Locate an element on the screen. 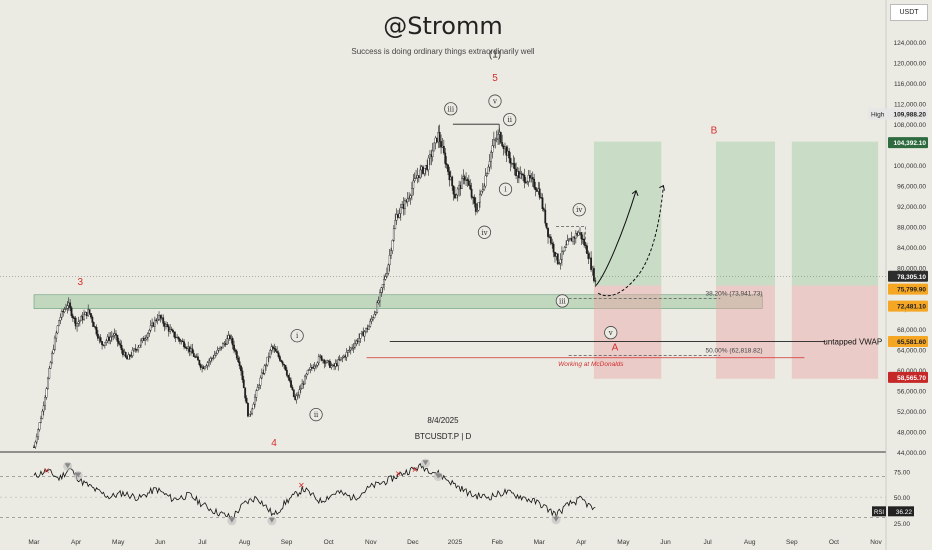 This screenshot has height=550, width=932. support-zone is located at coordinates (398, 301).